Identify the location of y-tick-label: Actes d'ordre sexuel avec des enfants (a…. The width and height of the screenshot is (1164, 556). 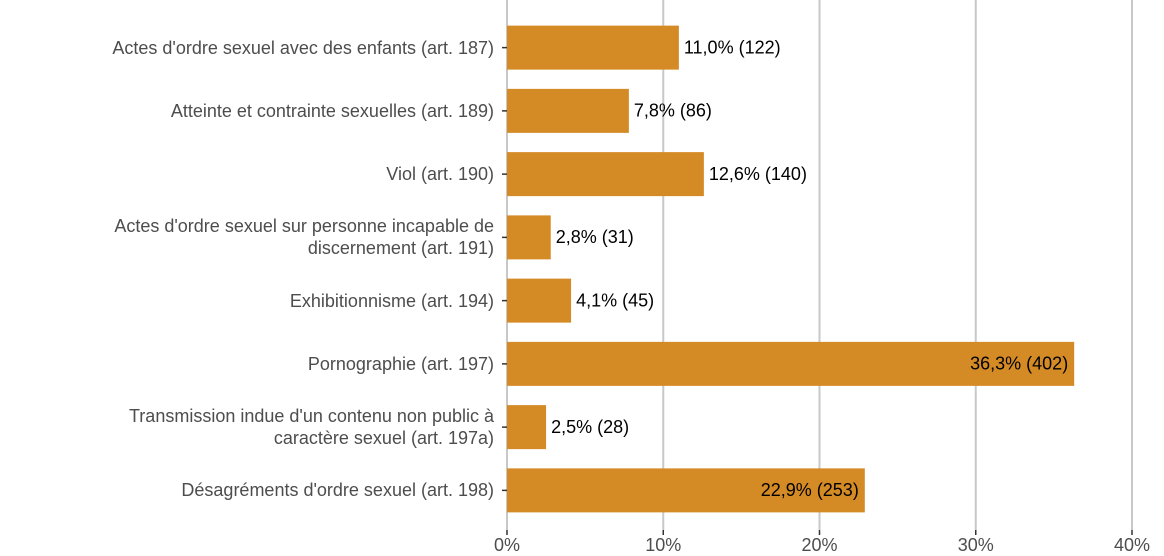
(303, 47).